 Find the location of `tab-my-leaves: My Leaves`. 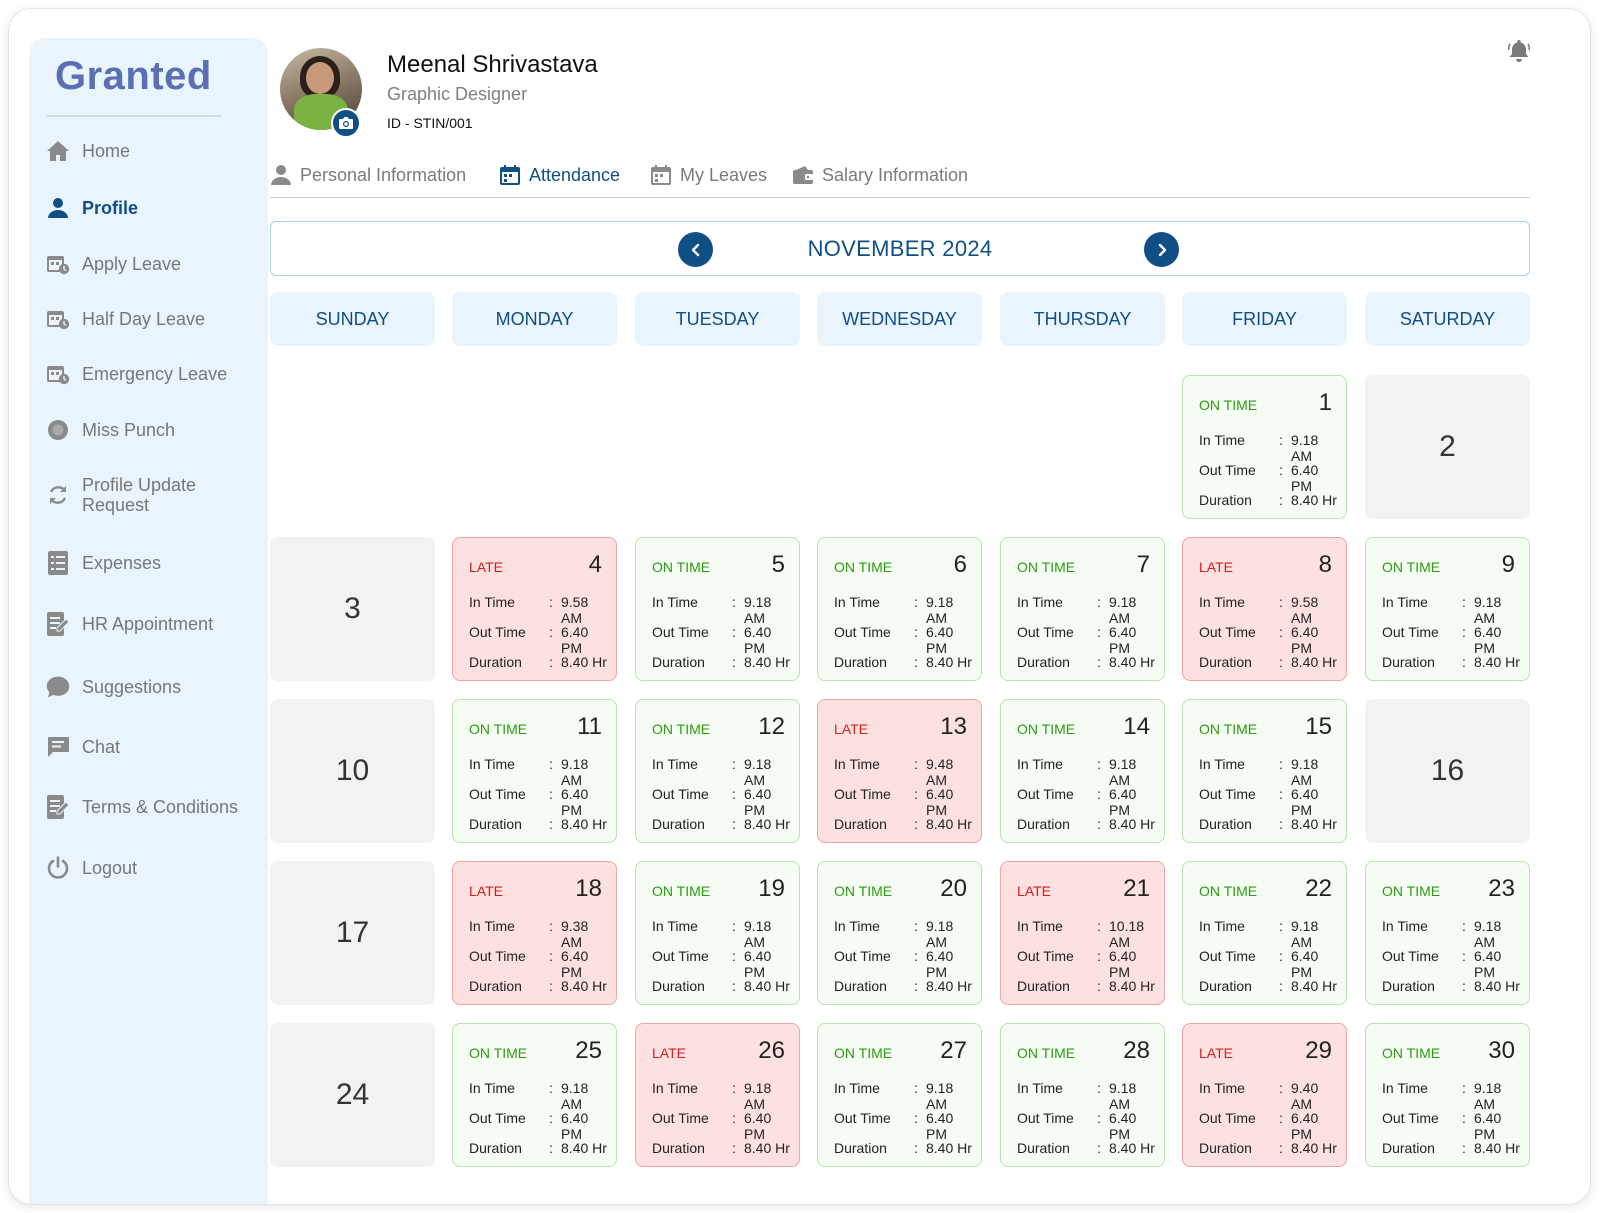

tab-my-leaves: My Leaves is located at coordinates (708, 175).